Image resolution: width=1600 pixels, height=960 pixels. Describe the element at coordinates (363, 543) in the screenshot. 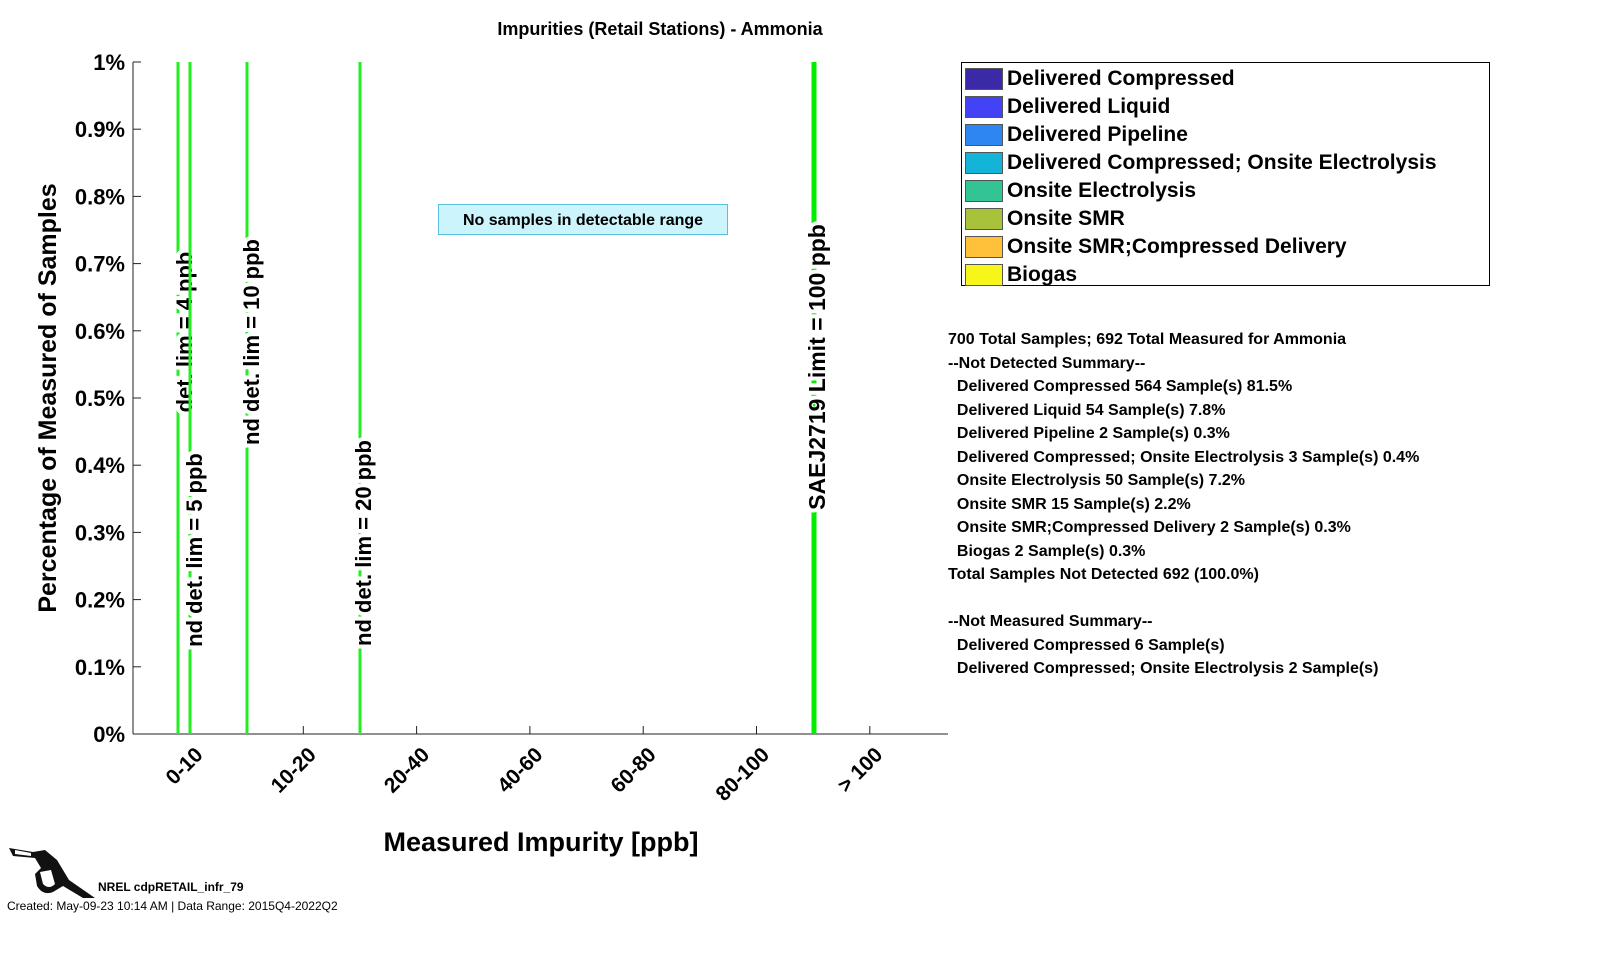

I see `reference-line-label: nd det. lim = 20 ppb` at that location.